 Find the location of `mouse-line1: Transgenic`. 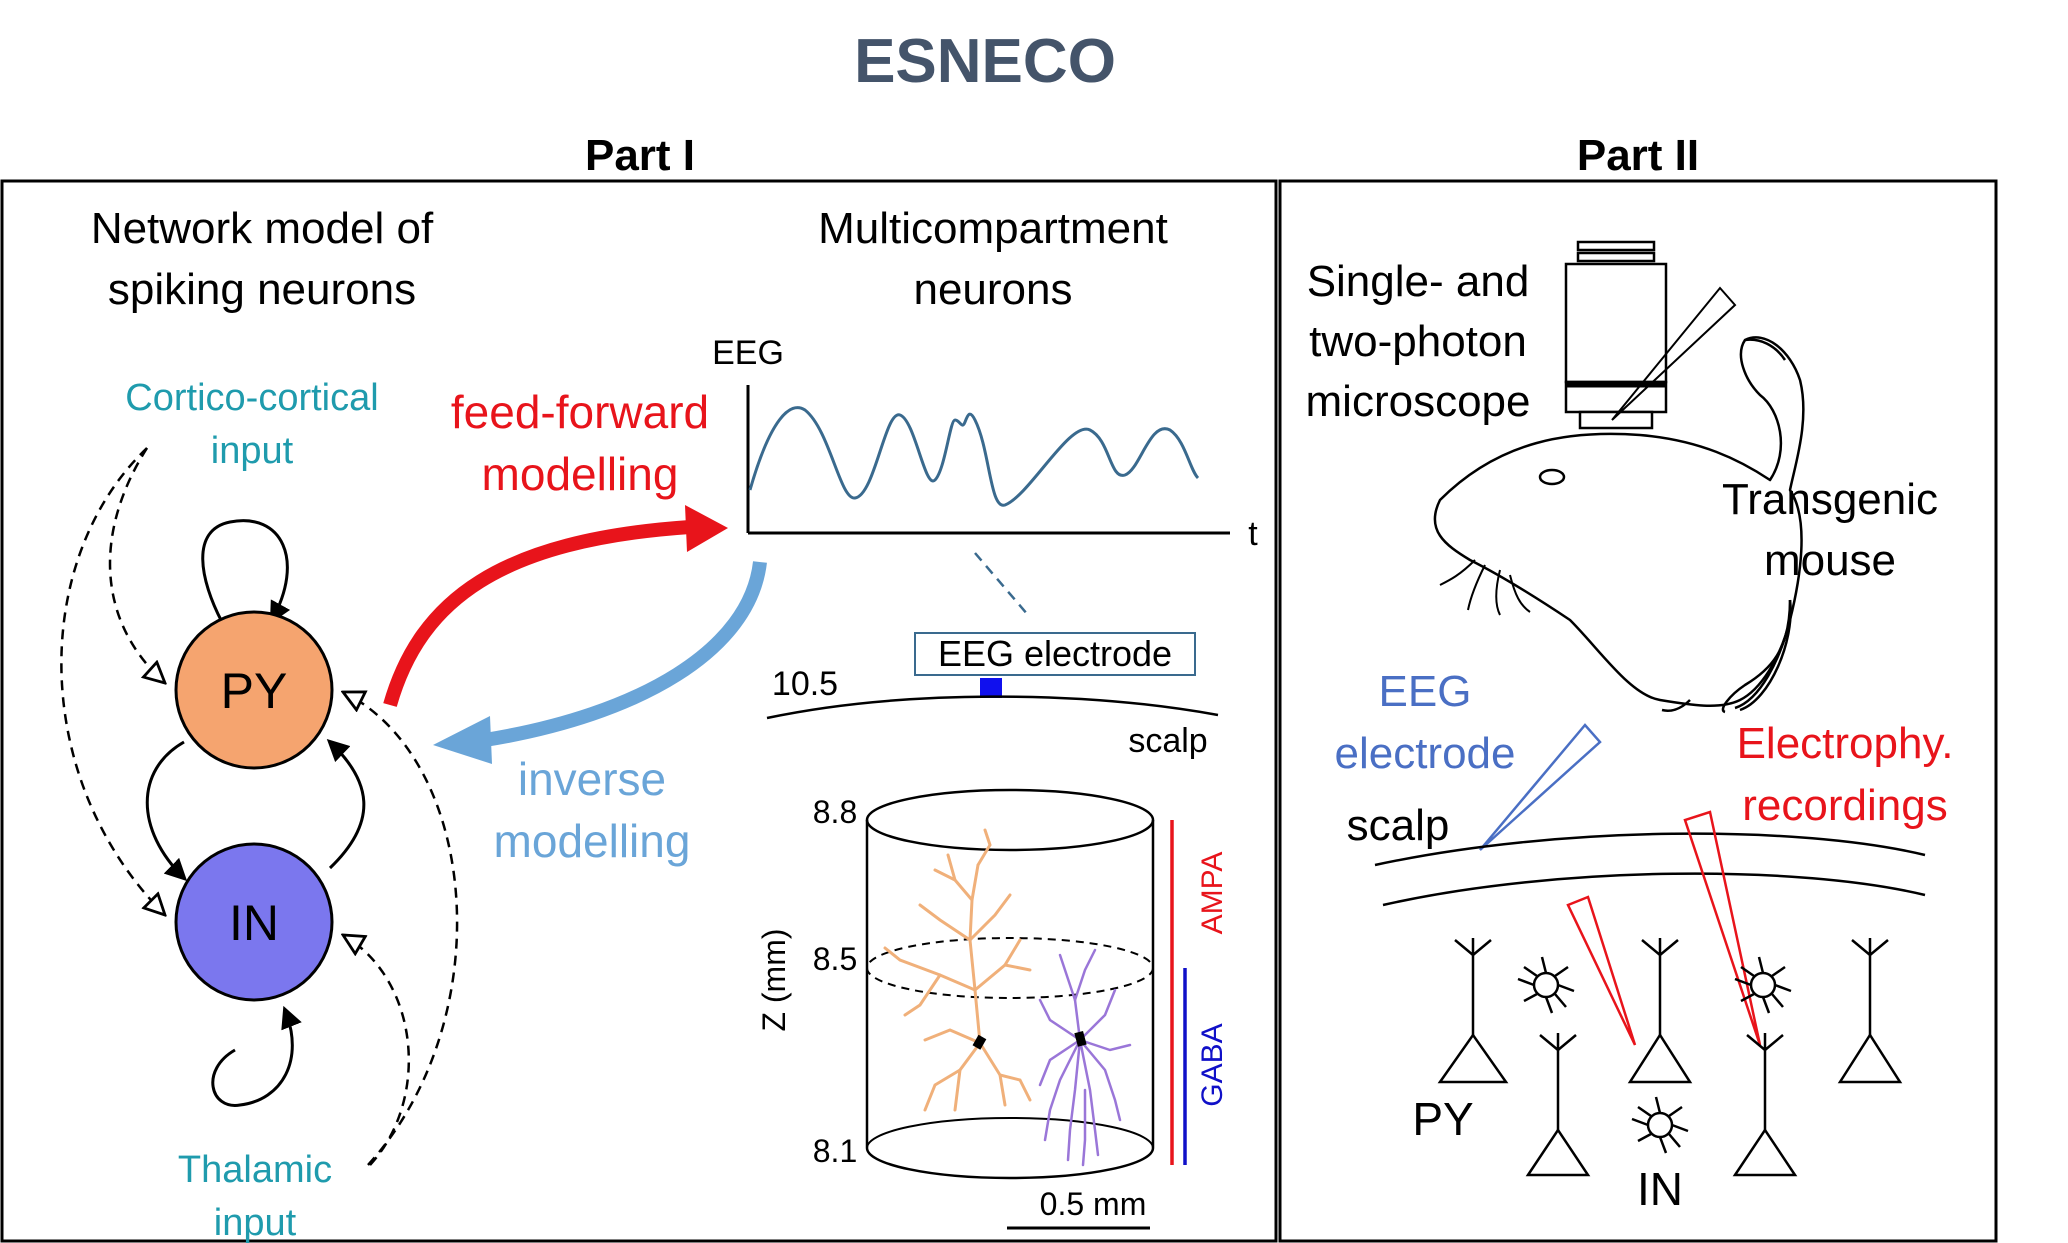

mouse-line1: Transgenic is located at coordinates (1830, 499).